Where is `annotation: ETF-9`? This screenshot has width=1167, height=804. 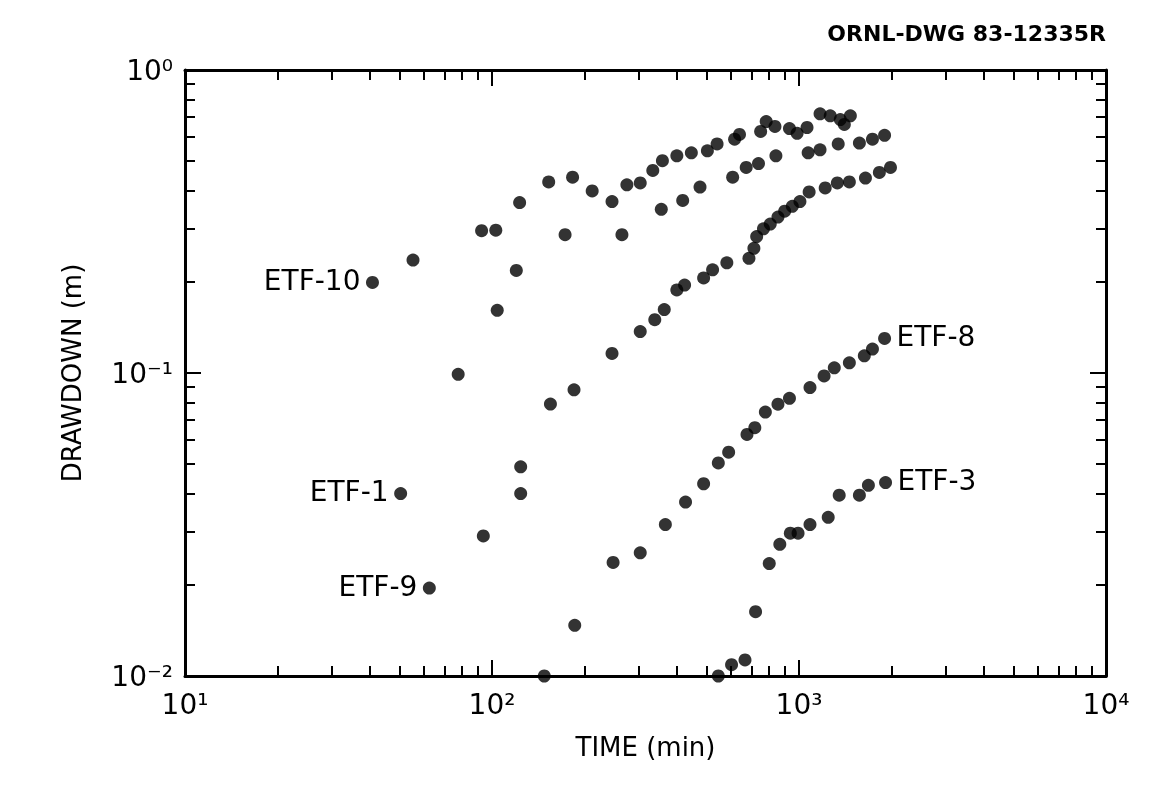 annotation: ETF-9 is located at coordinates (378, 586).